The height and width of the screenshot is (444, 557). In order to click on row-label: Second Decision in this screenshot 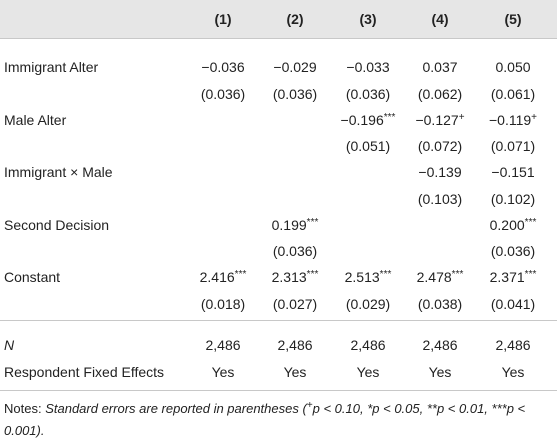, I will do `click(57, 224)`.